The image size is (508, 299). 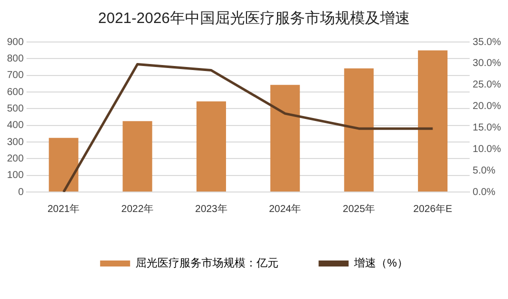 I want to click on y-tick-label: 200, so click(x=15, y=158).